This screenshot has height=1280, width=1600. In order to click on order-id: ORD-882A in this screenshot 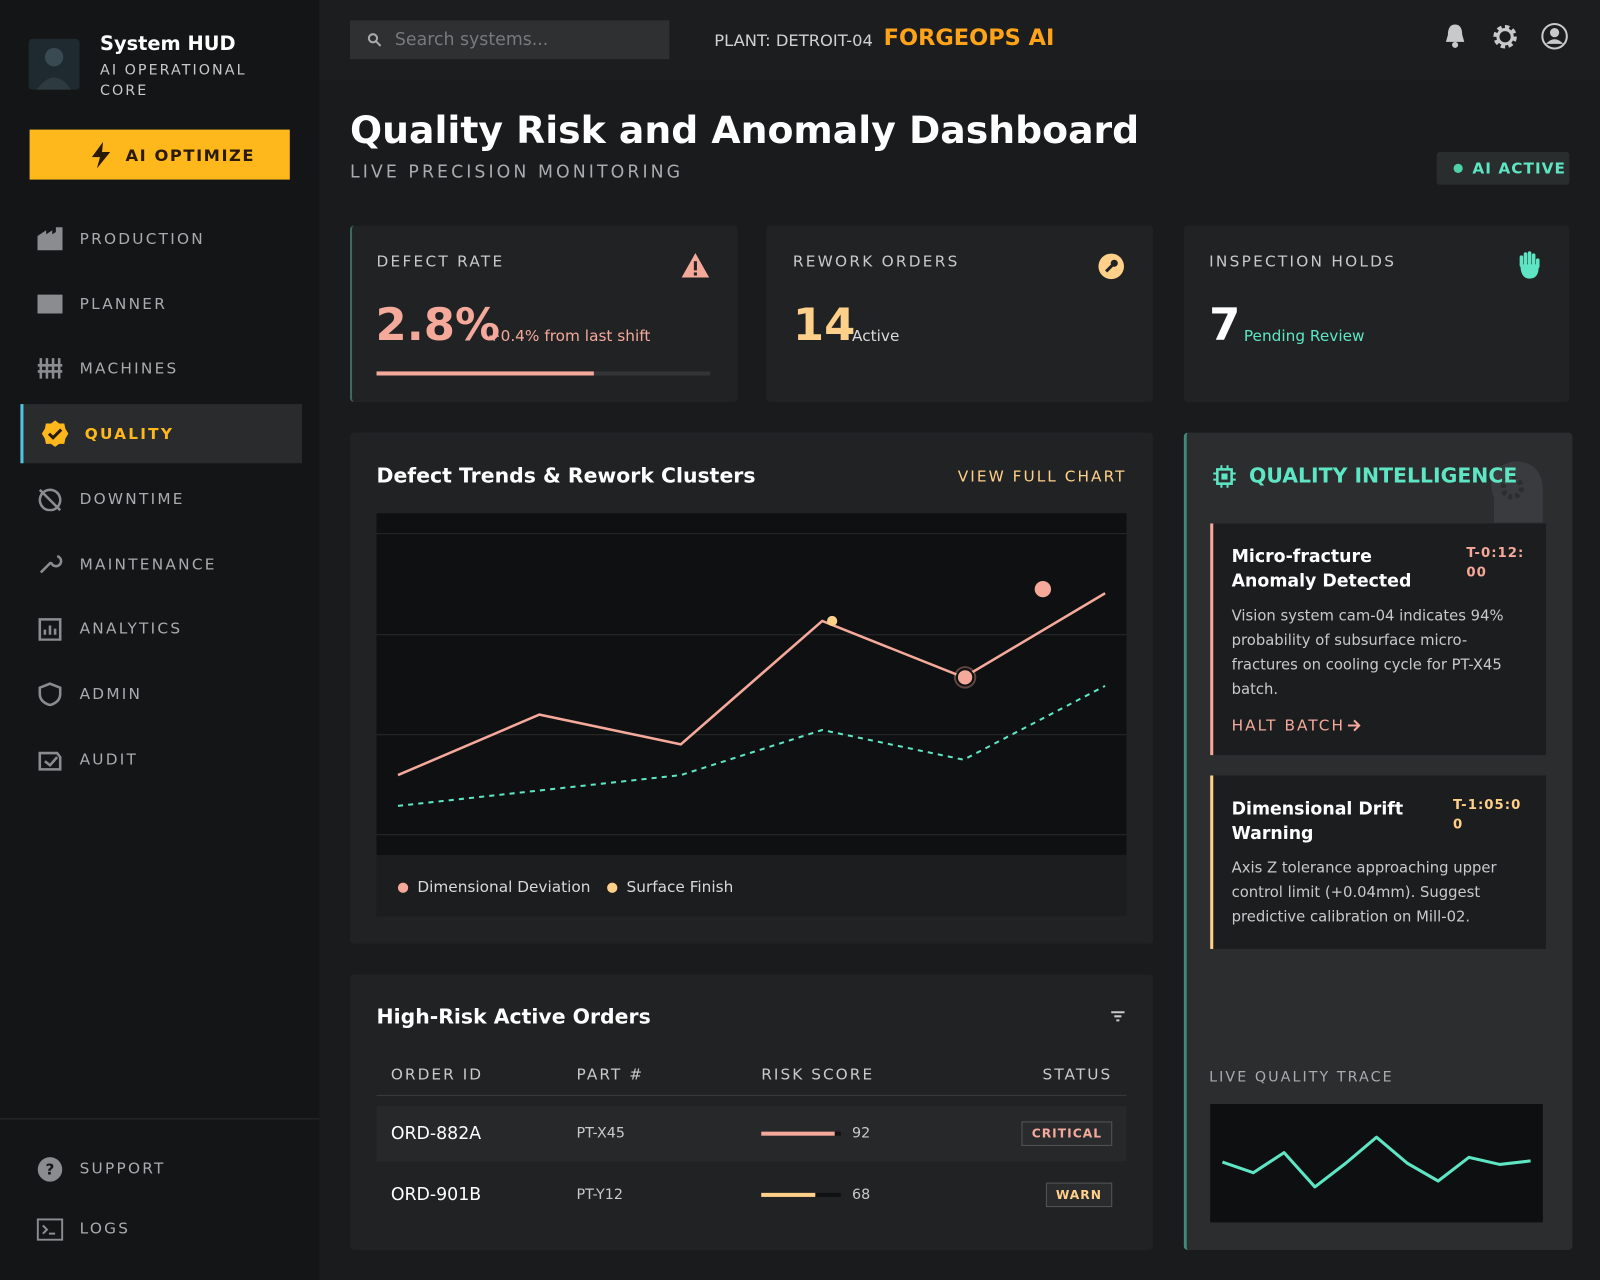, I will do `click(436, 1133)`.